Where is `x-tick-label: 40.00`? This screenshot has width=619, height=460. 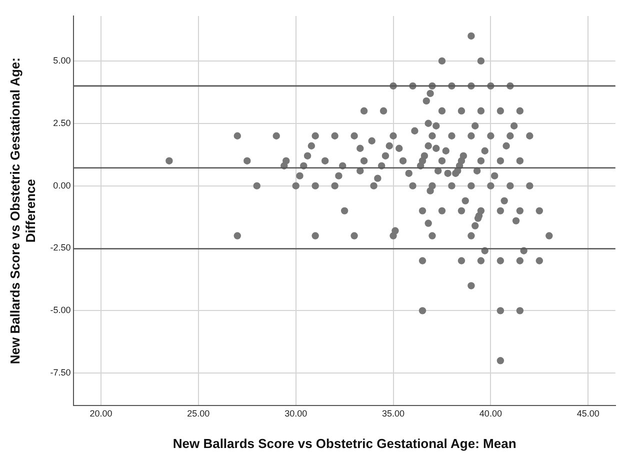
x-tick-label: 40.00 is located at coordinates (490, 413).